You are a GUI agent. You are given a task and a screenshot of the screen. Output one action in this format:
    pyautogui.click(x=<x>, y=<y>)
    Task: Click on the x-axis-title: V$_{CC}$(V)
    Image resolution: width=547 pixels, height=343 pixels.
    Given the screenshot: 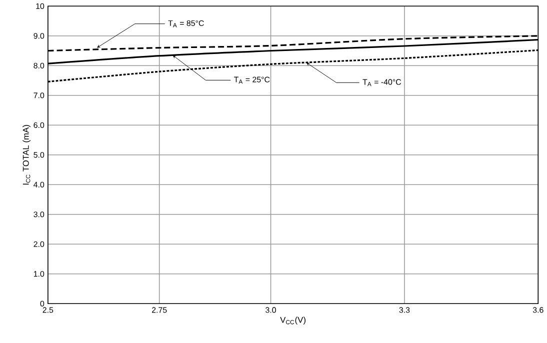 What is the action you would take?
    pyautogui.click(x=293, y=320)
    